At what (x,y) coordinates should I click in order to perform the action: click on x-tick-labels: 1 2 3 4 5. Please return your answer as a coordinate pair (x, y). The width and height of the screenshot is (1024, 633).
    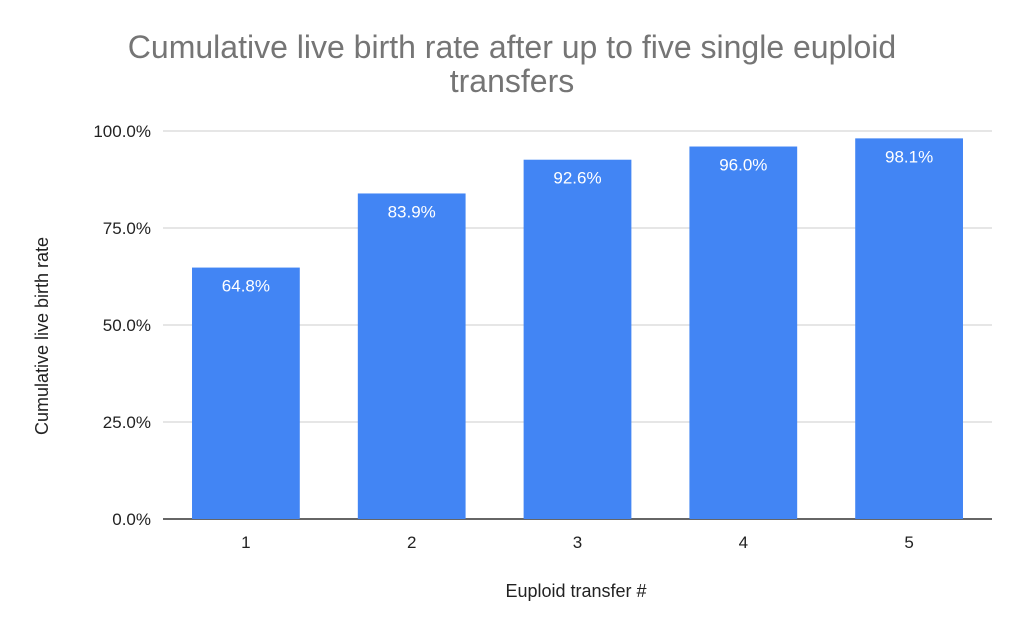
    Looking at the image, I should click on (577, 542).